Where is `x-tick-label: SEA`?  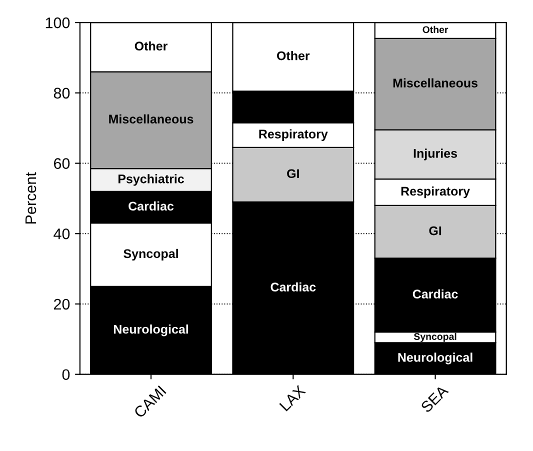
x-tick-label: SEA is located at coordinates (434, 399).